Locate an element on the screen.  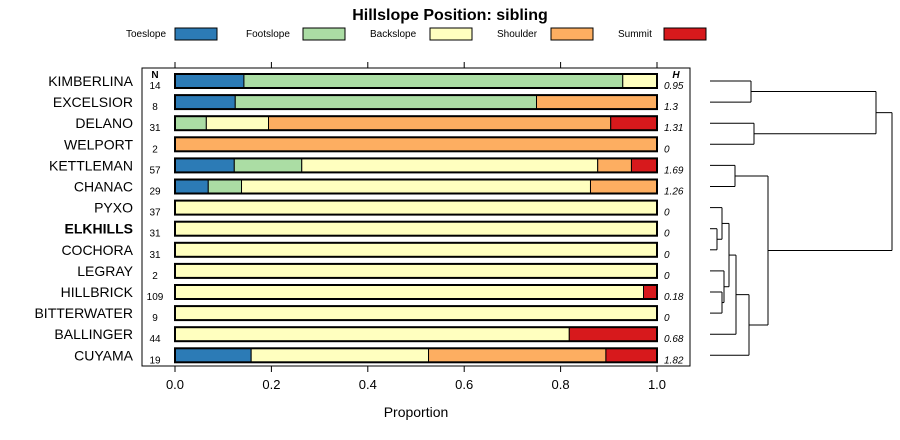
bar-row-kimberlina: KIMBERLINA 14 0.95 is located at coordinates (366, 82).